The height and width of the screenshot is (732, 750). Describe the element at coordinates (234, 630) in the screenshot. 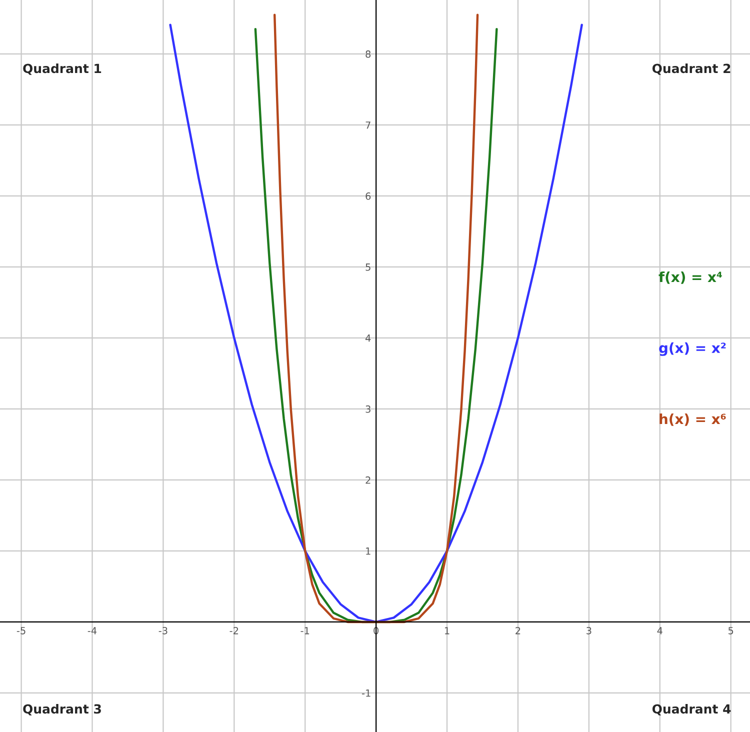

I see `x-tick-label: -2` at that location.